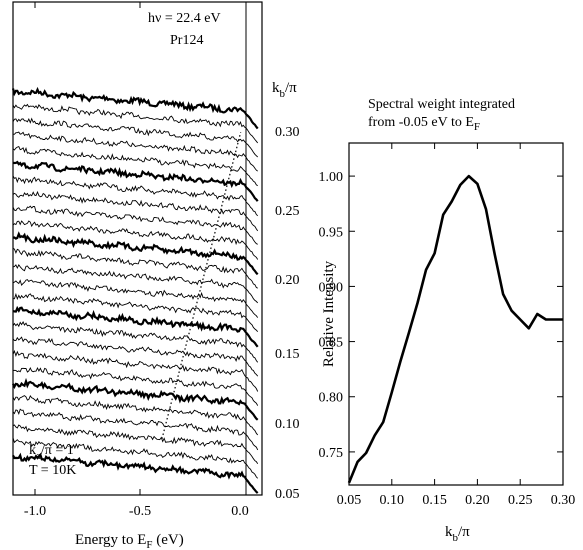 The height and width of the screenshot is (550, 583). I want to click on dispersion-dotted-line, so click(201, 285).